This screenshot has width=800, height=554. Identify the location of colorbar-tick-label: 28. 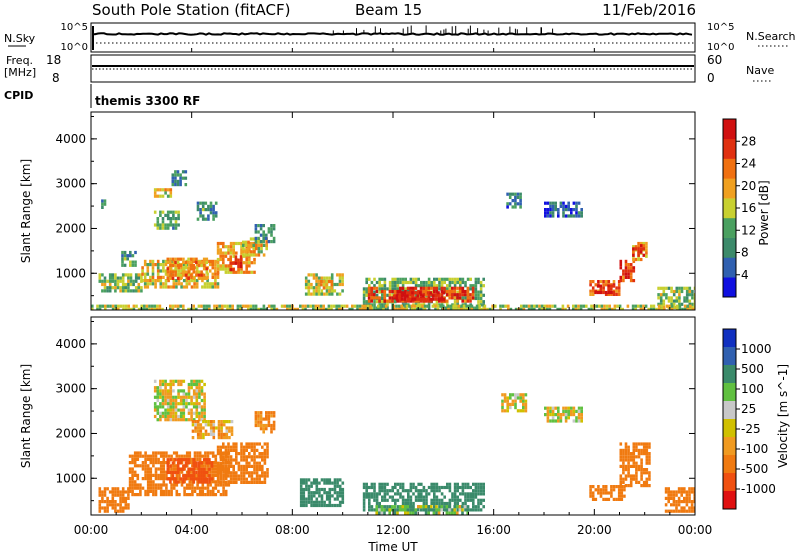
(748, 141).